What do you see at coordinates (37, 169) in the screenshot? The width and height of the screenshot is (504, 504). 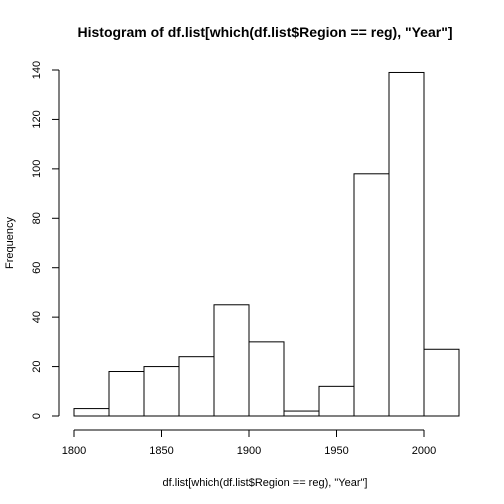 I see `y-tick-label: 100` at bounding box center [37, 169].